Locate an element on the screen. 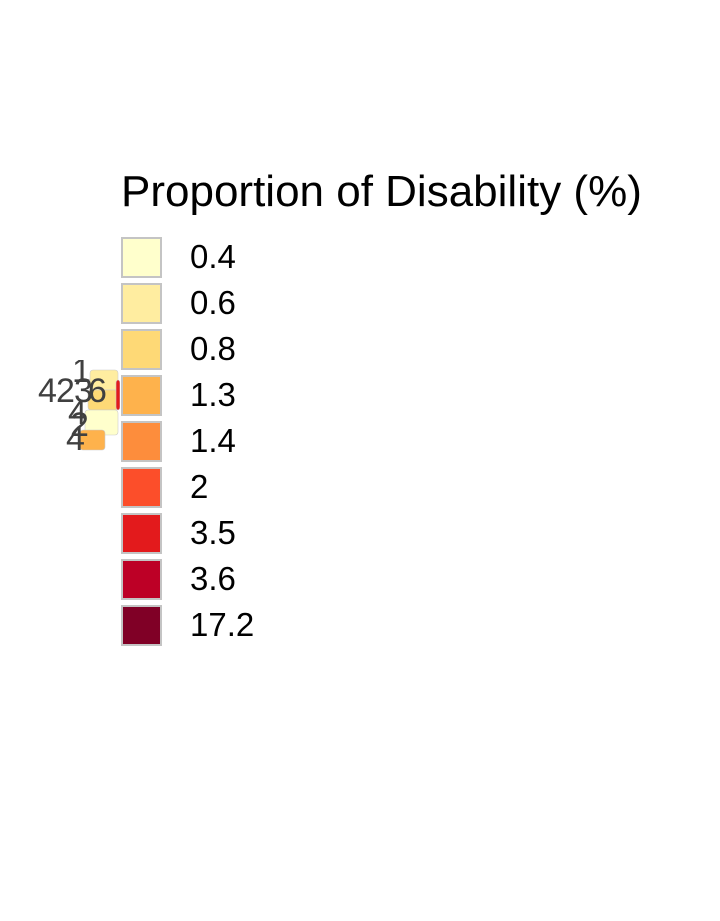 The image size is (720, 921). legend-item: 2 is located at coordinates (381, 487).